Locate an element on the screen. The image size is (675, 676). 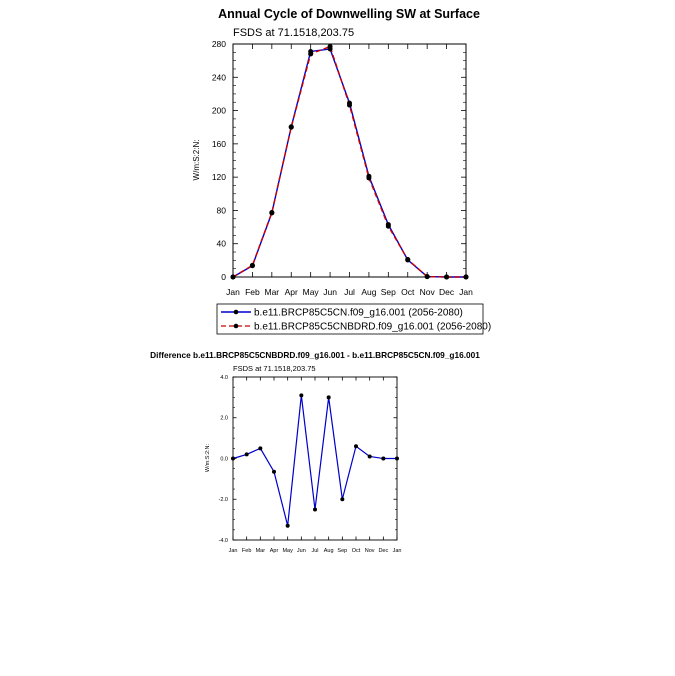
y-axis-label: W/m:S:2:N: is located at coordinates (196, 160).